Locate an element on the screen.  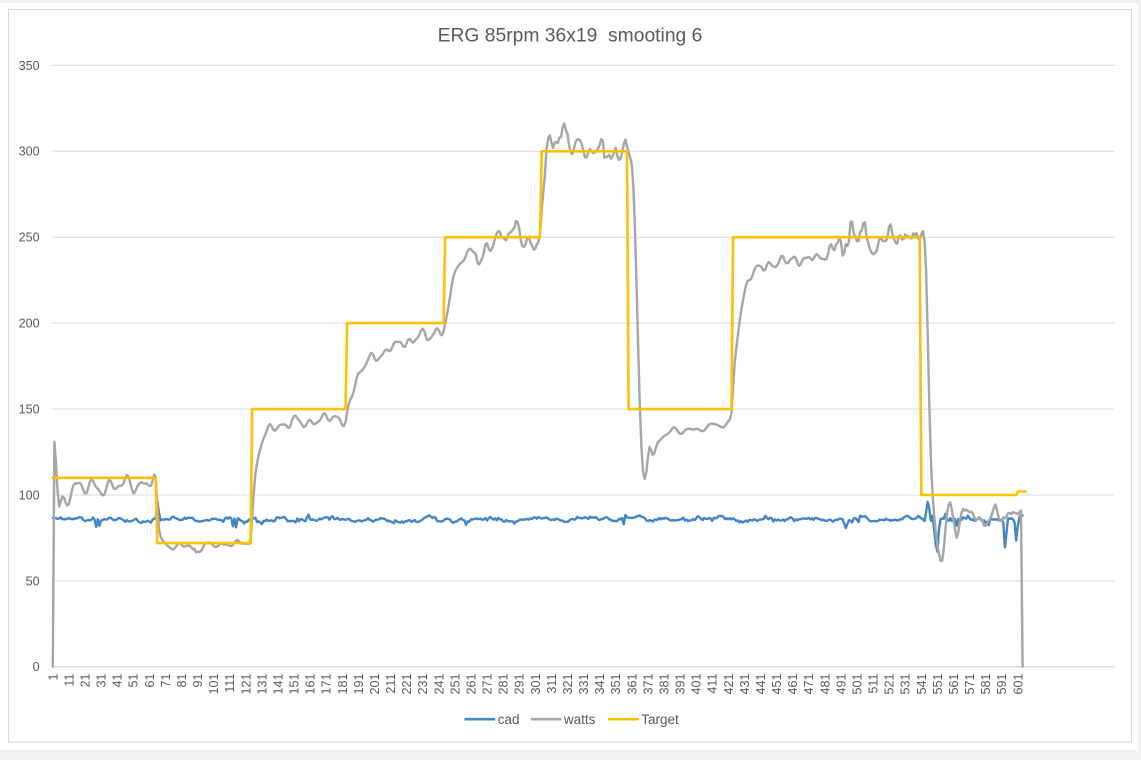
svg-text: 71 is located at coordinates (166, 681).